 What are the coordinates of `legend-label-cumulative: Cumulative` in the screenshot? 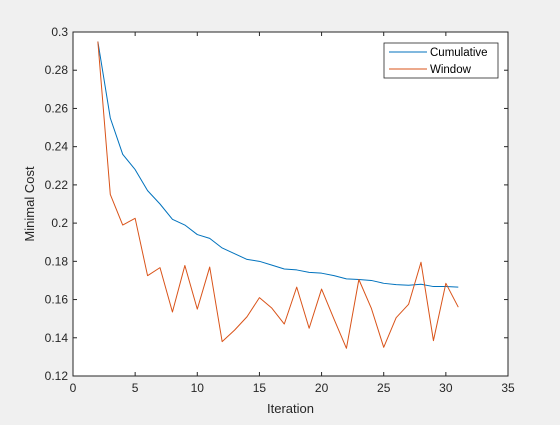 It's located at (459, 53).